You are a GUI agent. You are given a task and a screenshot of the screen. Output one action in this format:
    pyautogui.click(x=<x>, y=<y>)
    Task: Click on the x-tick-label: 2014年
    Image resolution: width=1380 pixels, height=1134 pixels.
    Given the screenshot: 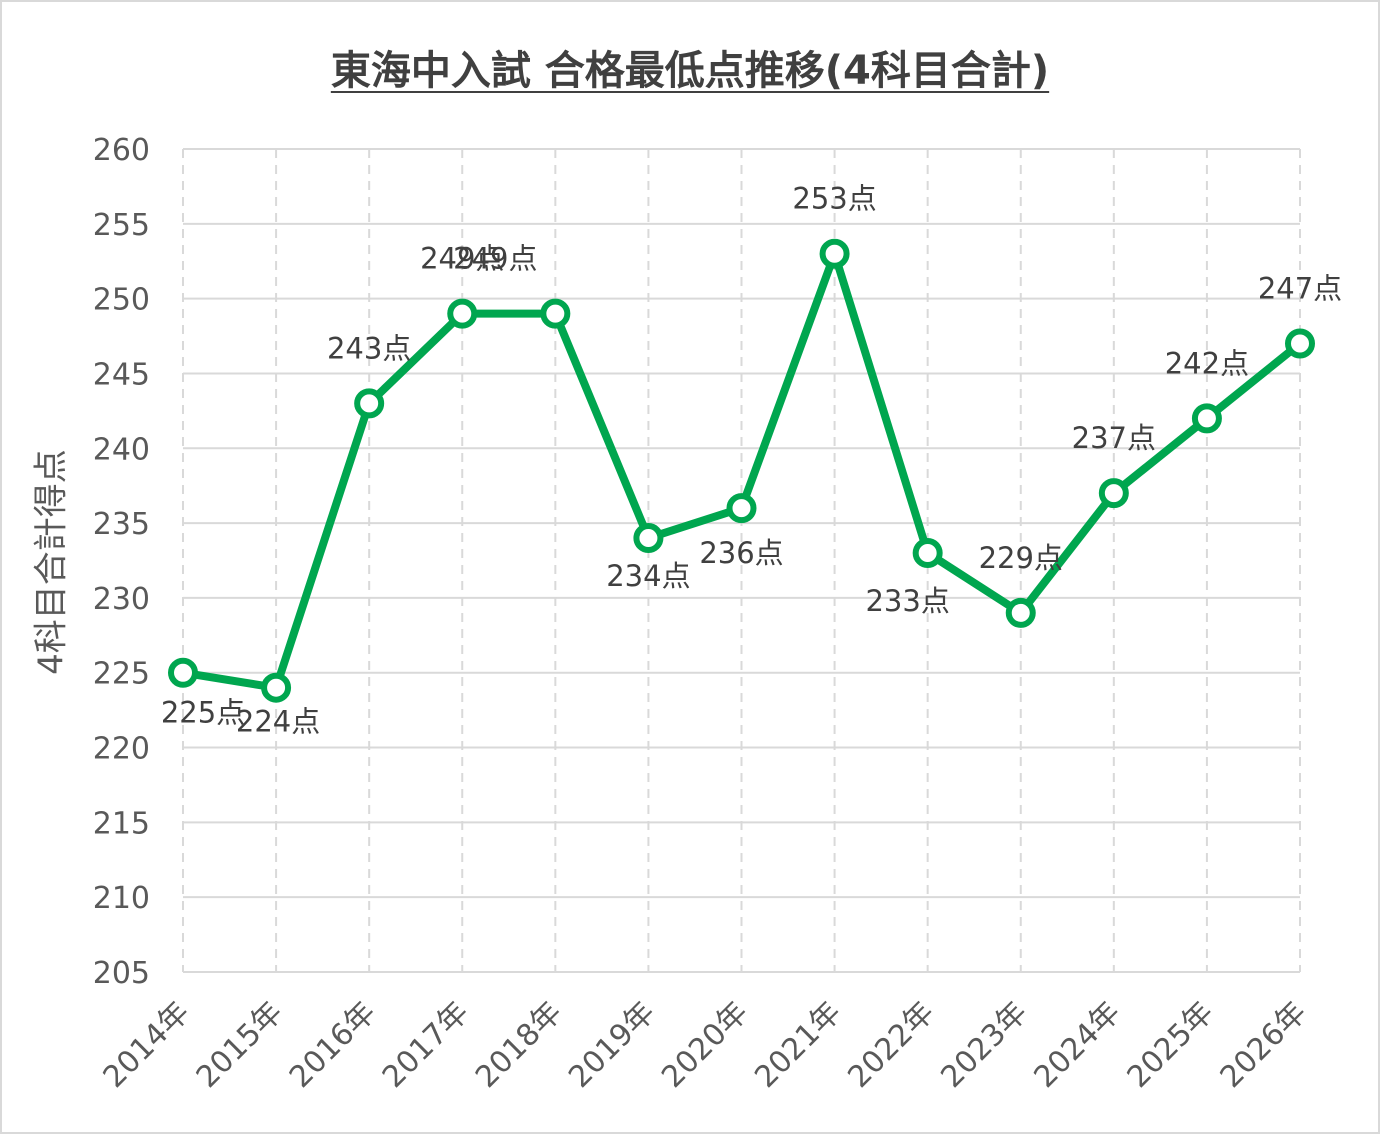 What is the action you would take?
    pyautogui.click(x=147, y=1045)
    